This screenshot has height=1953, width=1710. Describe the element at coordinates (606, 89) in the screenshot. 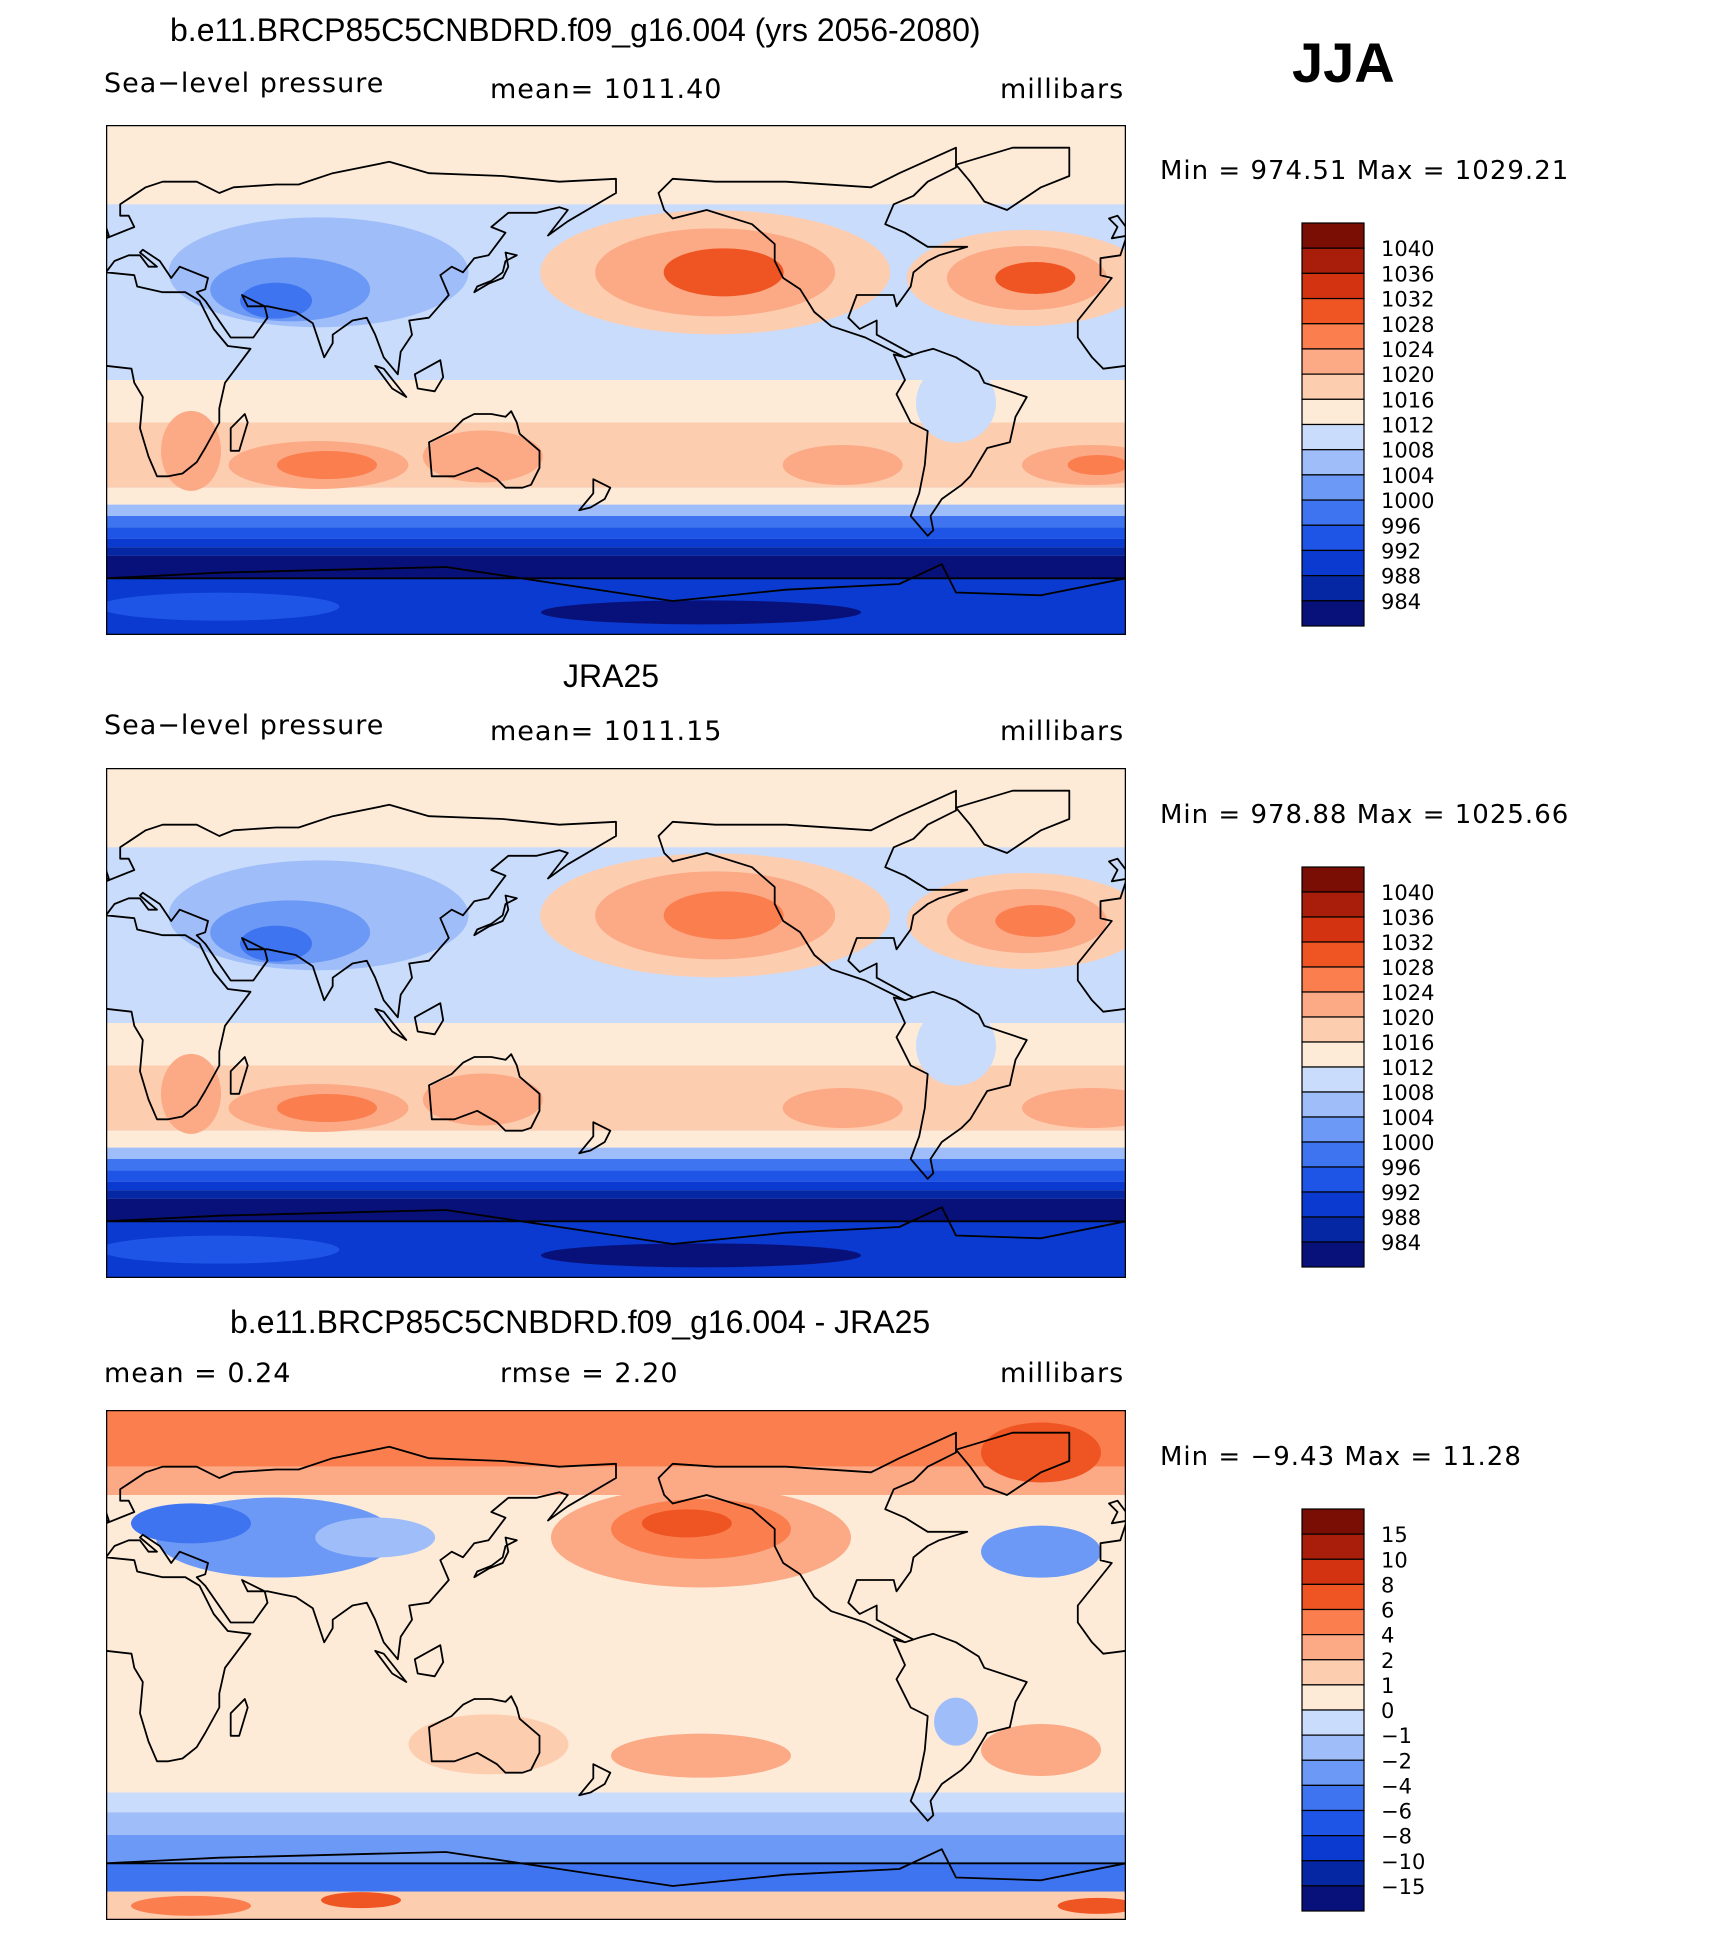

I see `panel1-mean-label: mean= 1011.40` at that location.